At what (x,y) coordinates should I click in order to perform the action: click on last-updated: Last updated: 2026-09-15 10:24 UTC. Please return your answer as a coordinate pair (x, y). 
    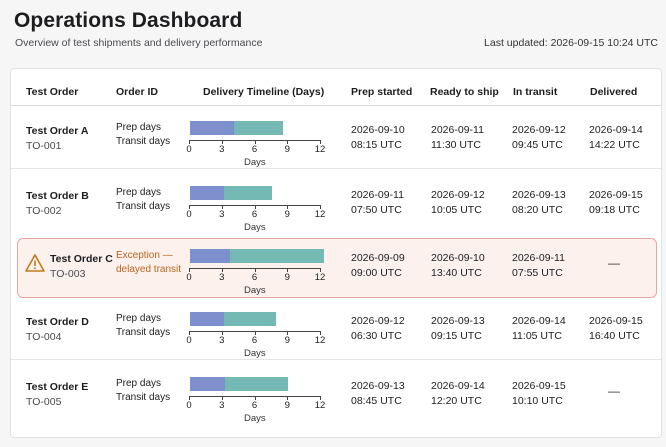
    Looking at the image, I should click on (571, 43).